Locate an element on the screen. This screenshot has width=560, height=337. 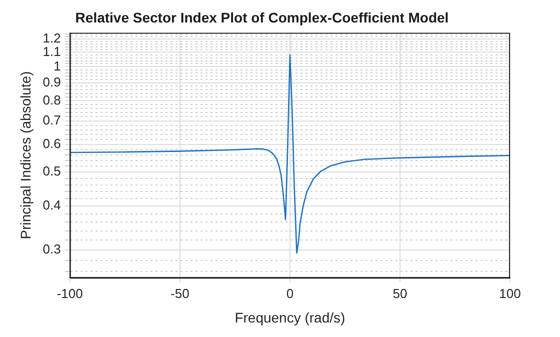
y-tick-label: 1.1 is located at coordinates (51, 51).